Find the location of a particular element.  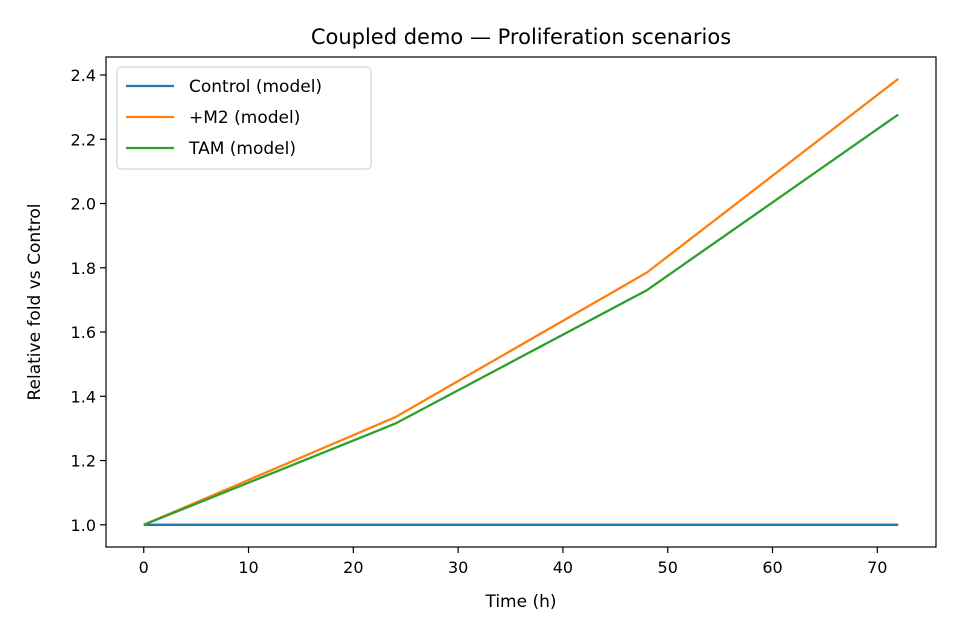

x-axis-label: Time (h) is located at coordinates (520, 602).